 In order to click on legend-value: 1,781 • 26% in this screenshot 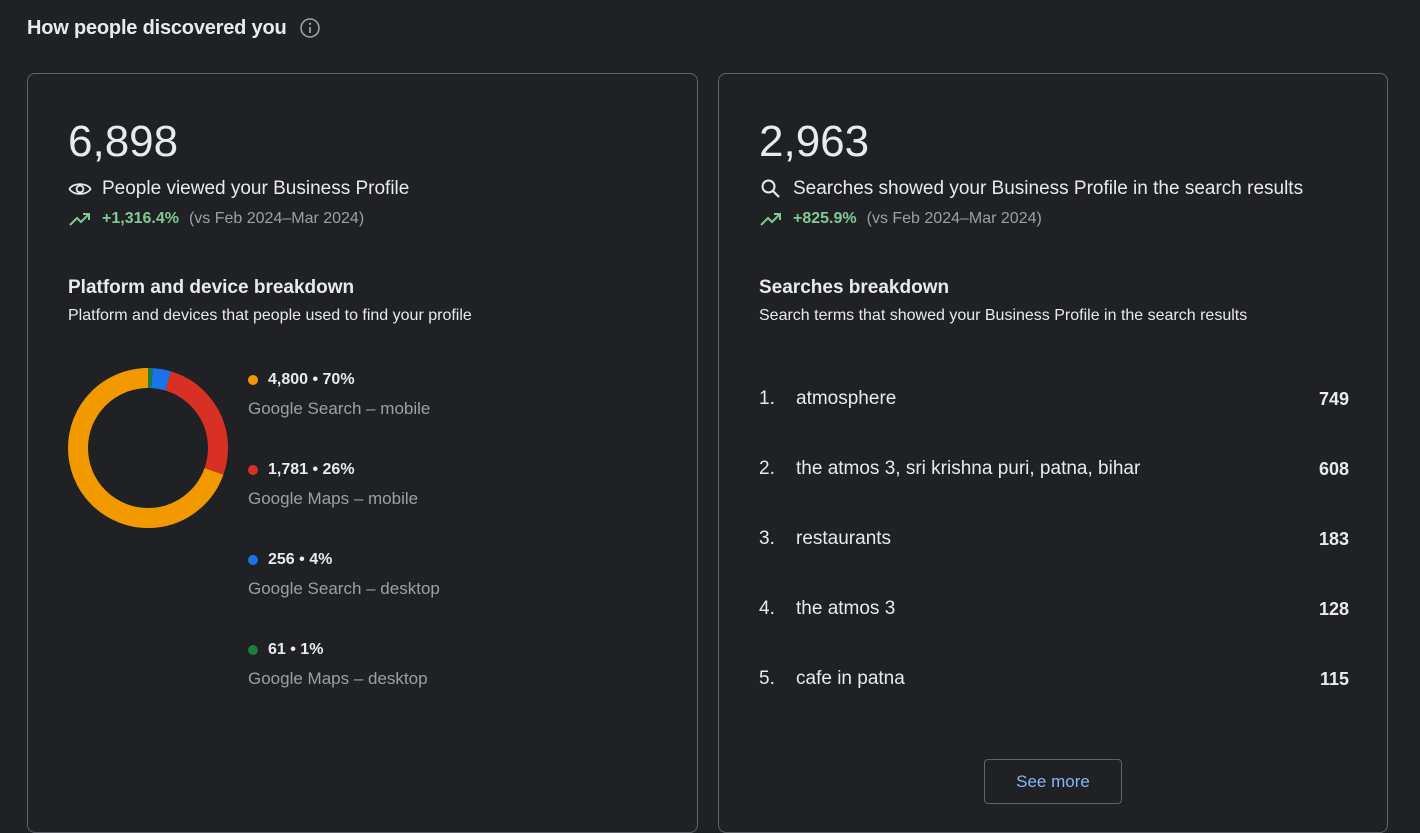, I will do `click(311, 469)`.